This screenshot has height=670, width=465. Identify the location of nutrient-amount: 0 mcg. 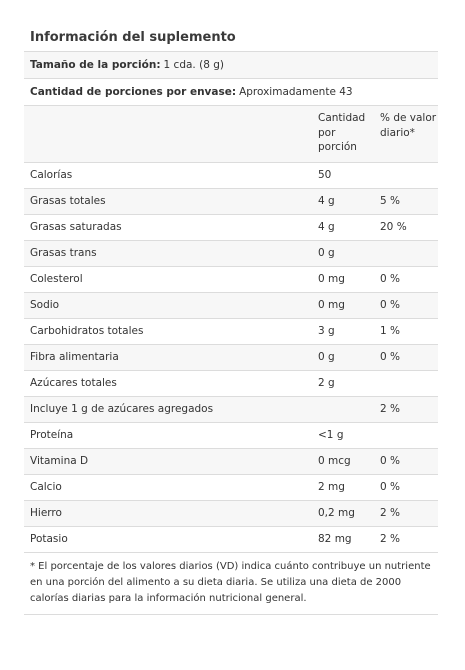
(334, 461).